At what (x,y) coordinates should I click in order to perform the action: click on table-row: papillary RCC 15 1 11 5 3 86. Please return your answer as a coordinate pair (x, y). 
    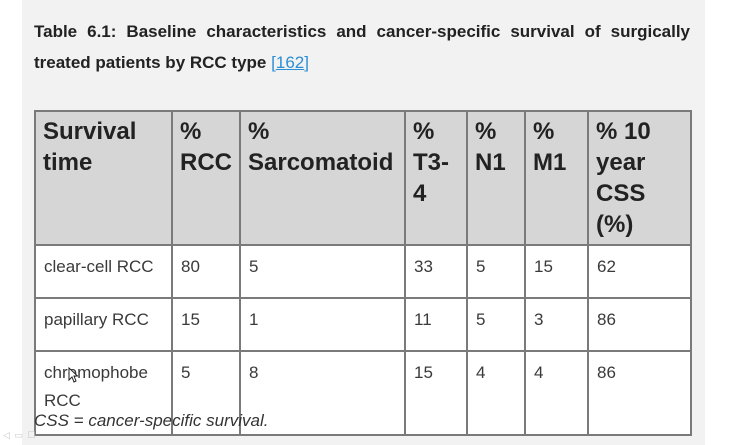
    Looking at the image, I should click on (363, 324).